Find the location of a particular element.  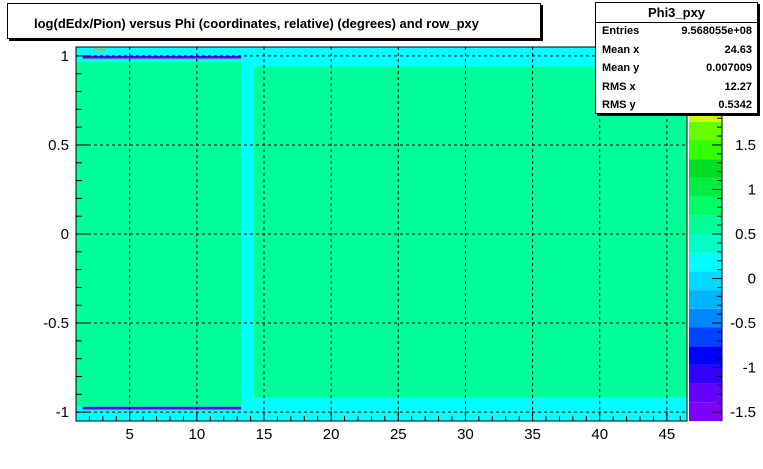

stats-row-mean-y: Mean y 0.007009 is located at coordinates (677, 69).